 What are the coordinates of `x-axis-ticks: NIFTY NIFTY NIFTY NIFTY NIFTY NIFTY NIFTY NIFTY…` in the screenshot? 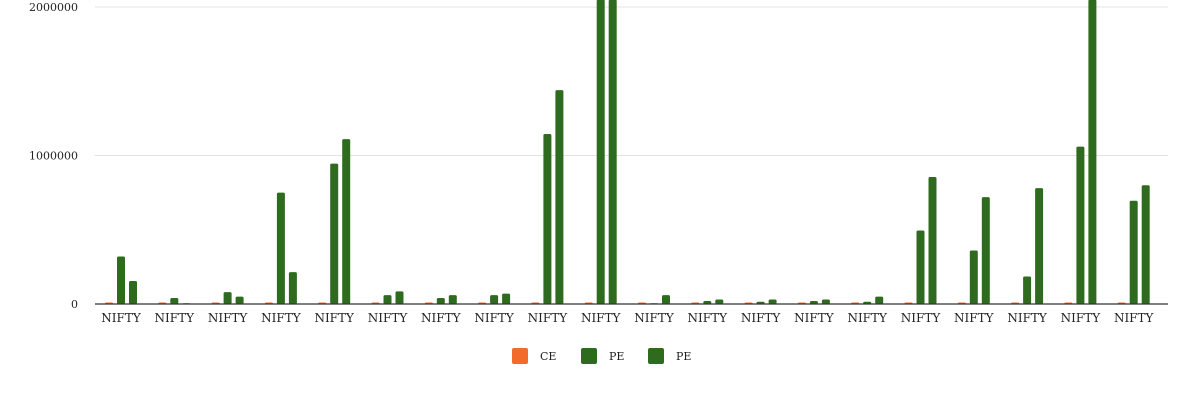 It's located at (627, 318).